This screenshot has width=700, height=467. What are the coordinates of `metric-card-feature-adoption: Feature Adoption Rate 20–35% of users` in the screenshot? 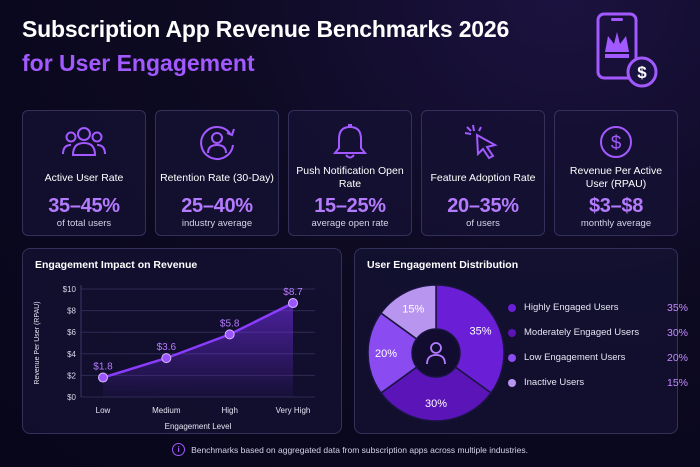 It's located at (483, 173).